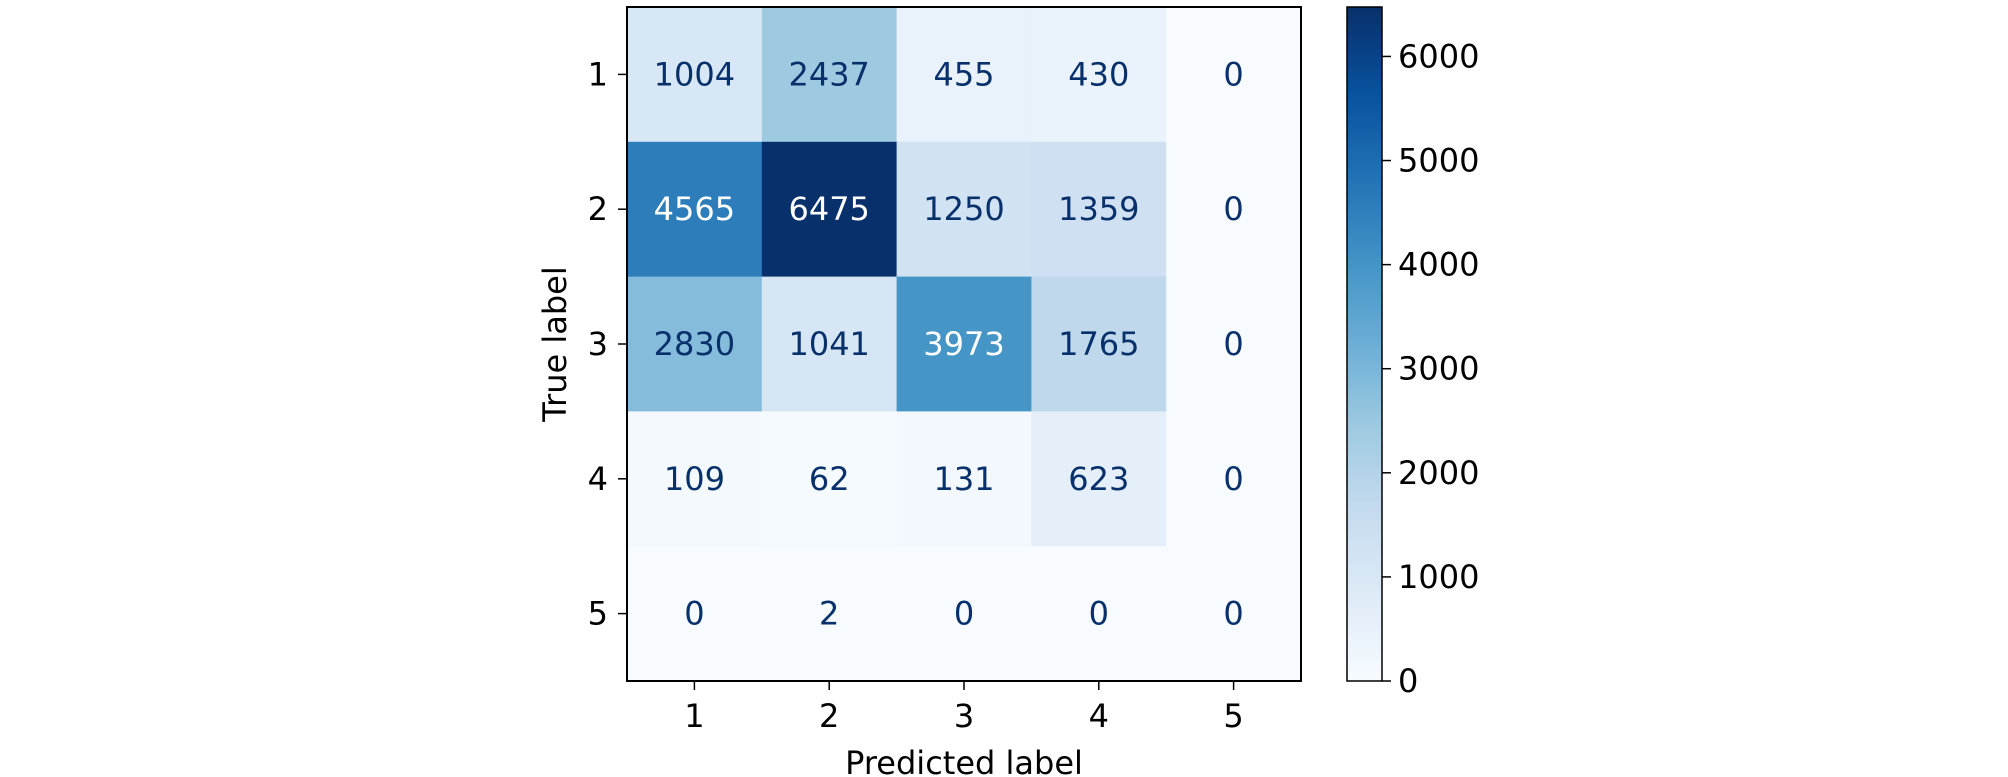 Image resolution: width=2008 pixels, height=777 pixels. What do you see at coordinates (694, 716) in the screenshot?
I see `x-tick-label: 1` at bounding box center [694, 716].